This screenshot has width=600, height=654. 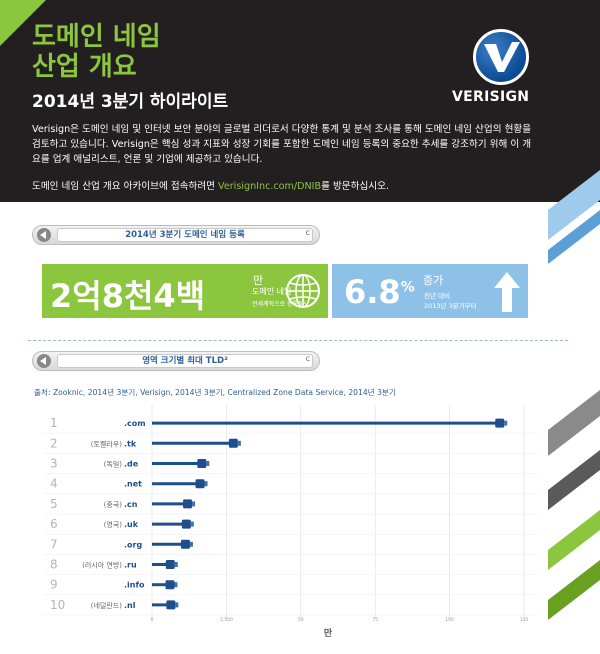 I want to click on tld-label: .com, so click(x=135, y=423).